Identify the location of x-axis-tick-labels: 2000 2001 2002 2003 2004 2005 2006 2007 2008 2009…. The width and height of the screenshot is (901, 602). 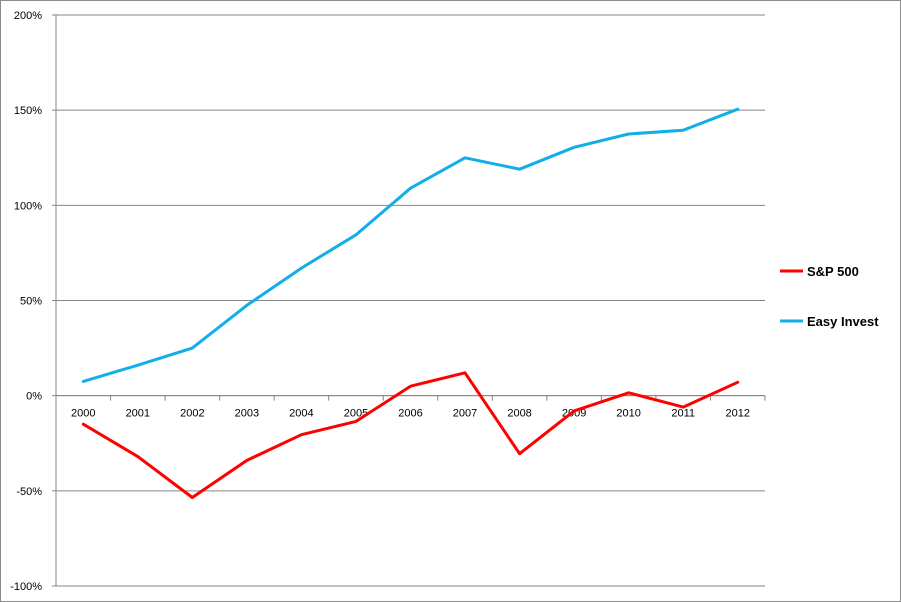
(410, 414).